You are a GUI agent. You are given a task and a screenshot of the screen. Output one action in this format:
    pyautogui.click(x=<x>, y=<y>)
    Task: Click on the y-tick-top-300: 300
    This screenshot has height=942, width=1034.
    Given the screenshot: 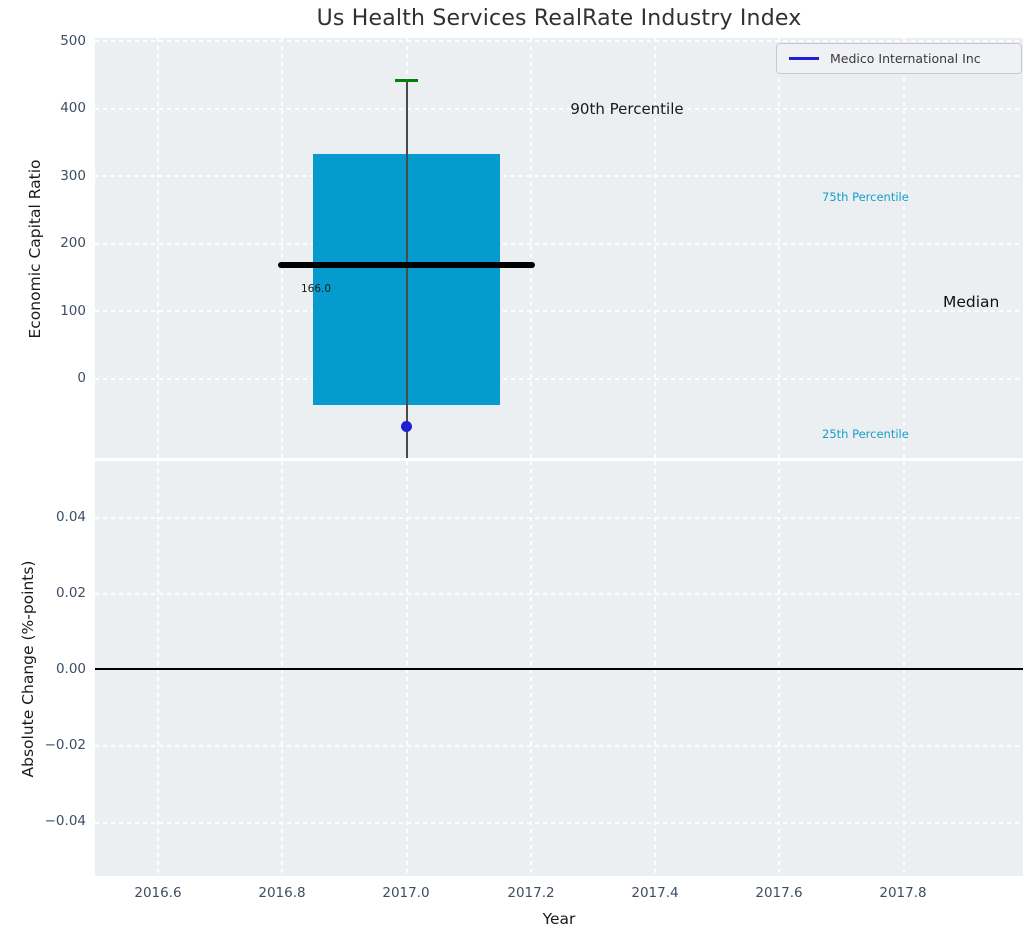 What is the action you would take?
    pyautogui.click(x=73, y=176)
    